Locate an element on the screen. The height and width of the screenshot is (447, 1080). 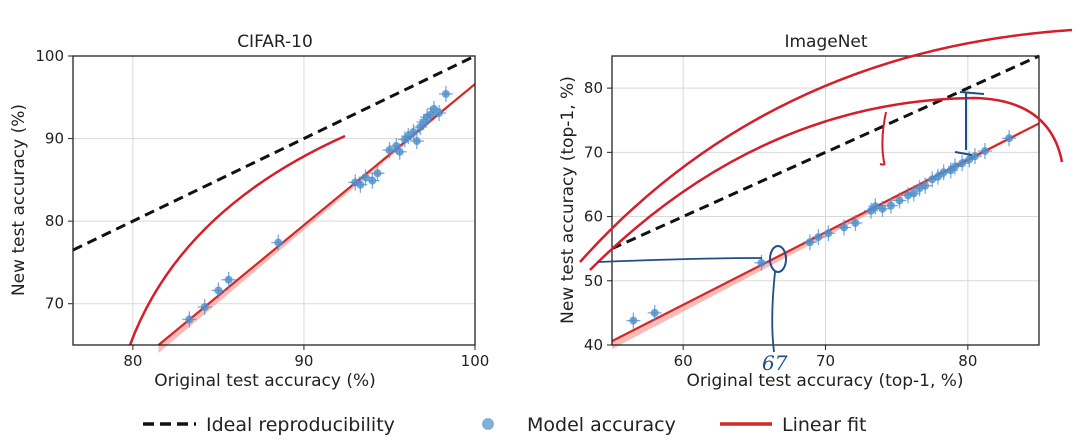
blue-handwritten-drop-line is located at coordinates (773, 312).